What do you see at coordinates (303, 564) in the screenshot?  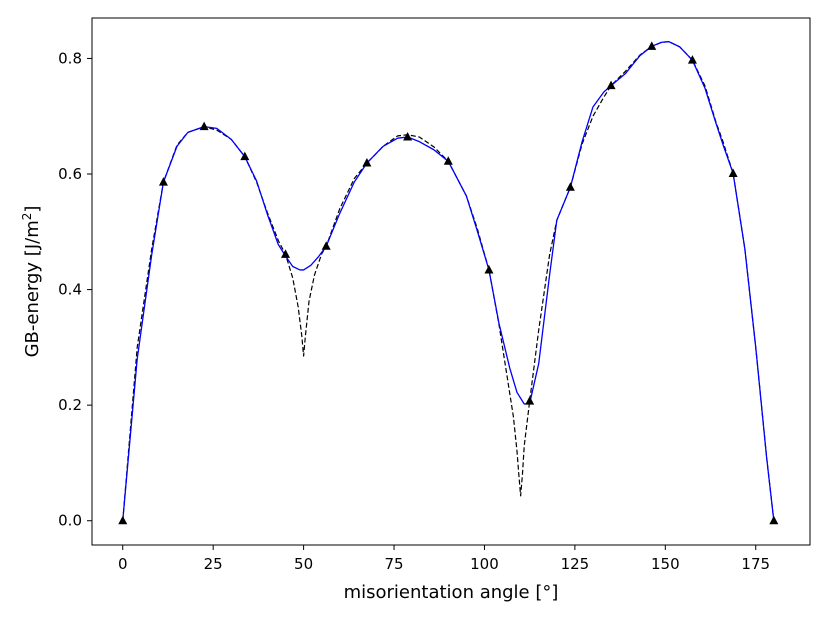 I see `x-tick-label: 50` at bounding box center [303, 564].